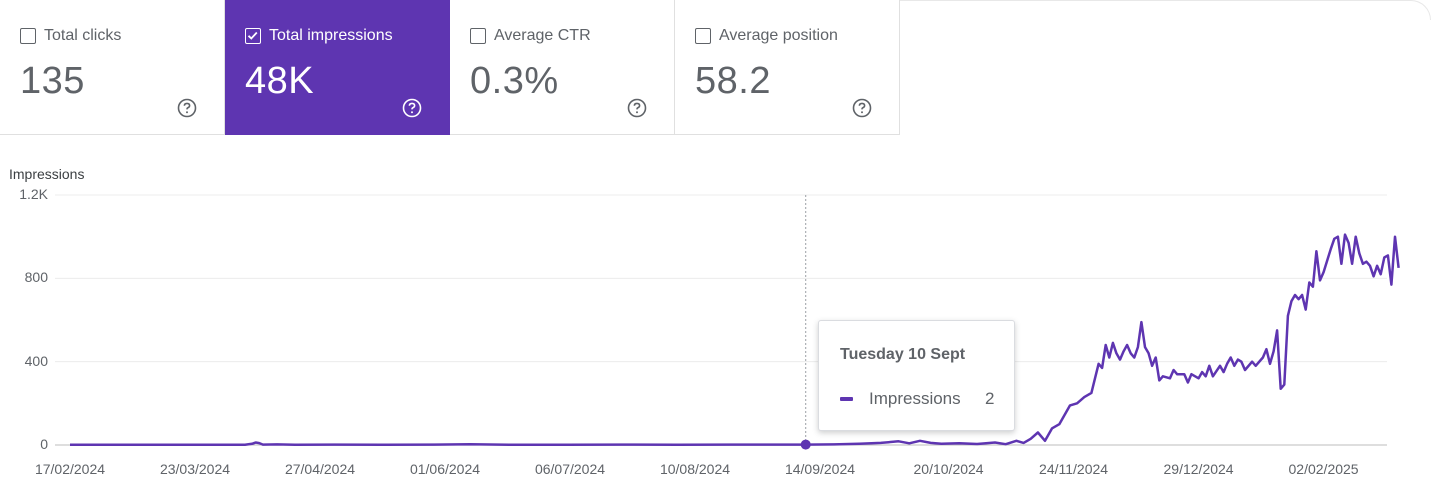 This screenshot has height=497, width=1431. What do you see at coordinates (733, 81) in the screenshot?
I see `metric-value: 58.2` at bounding box center [733, 81].